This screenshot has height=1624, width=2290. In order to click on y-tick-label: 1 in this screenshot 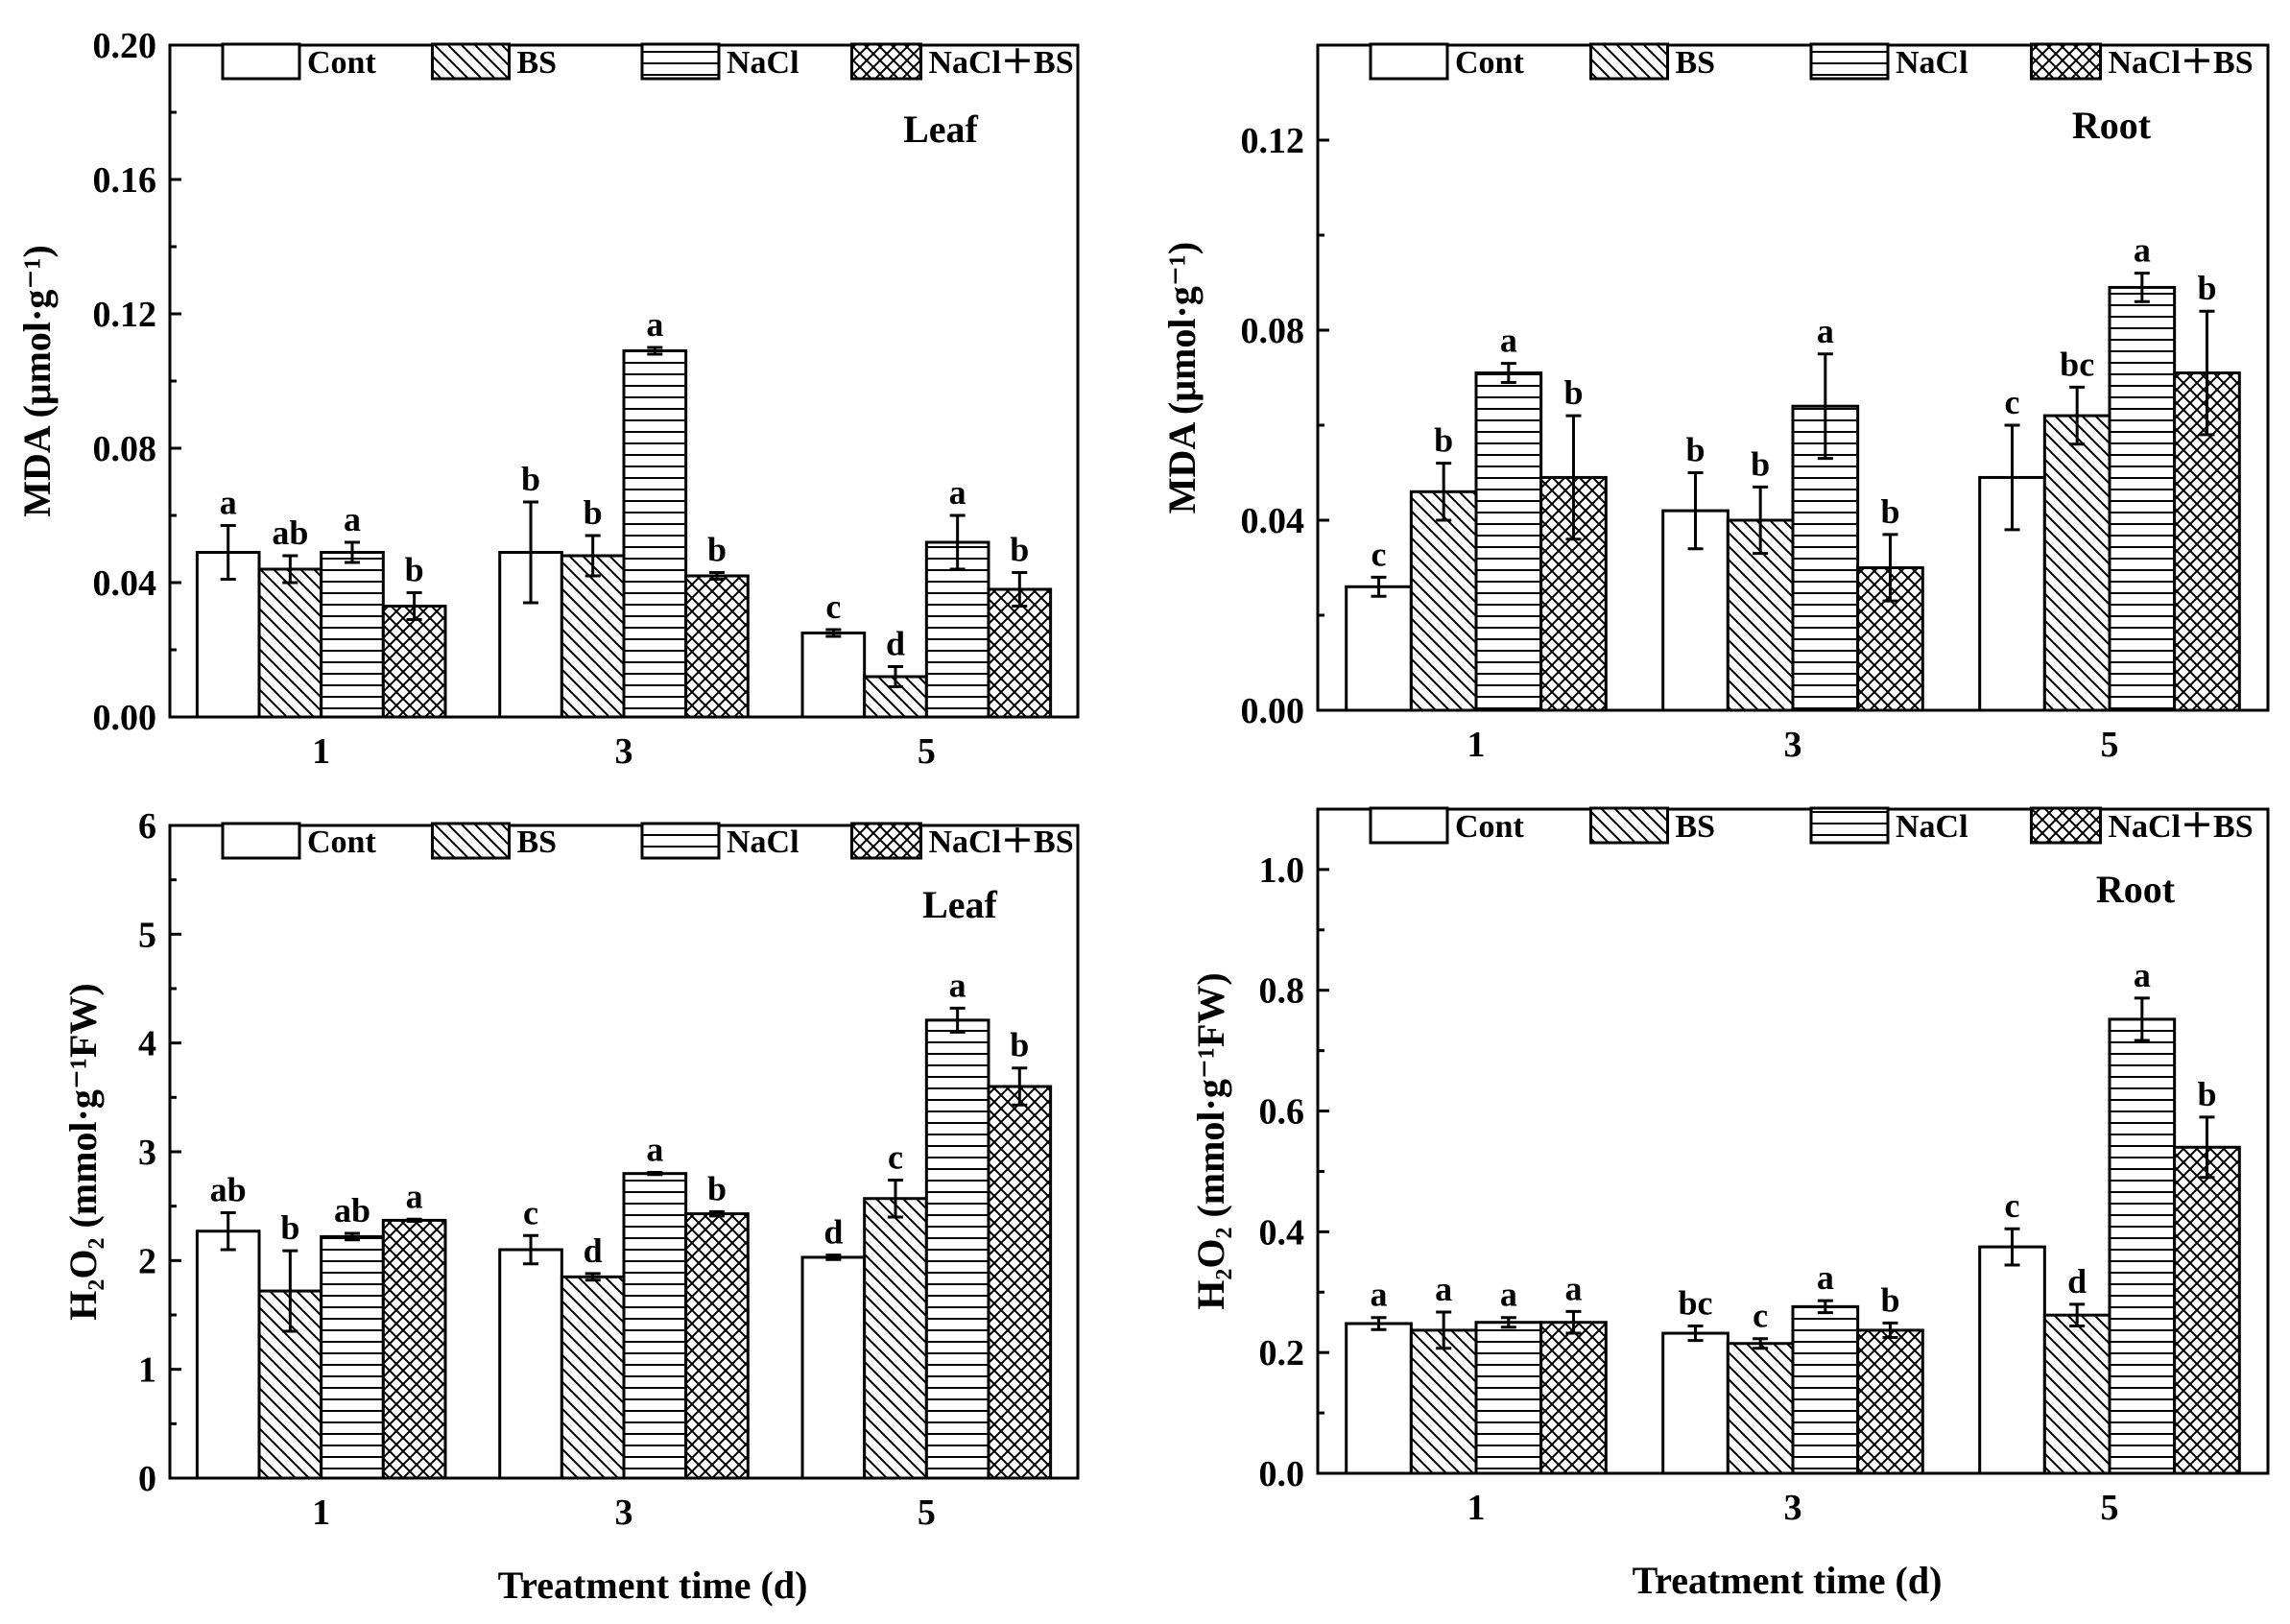, I will do `click(147, 1370)`.